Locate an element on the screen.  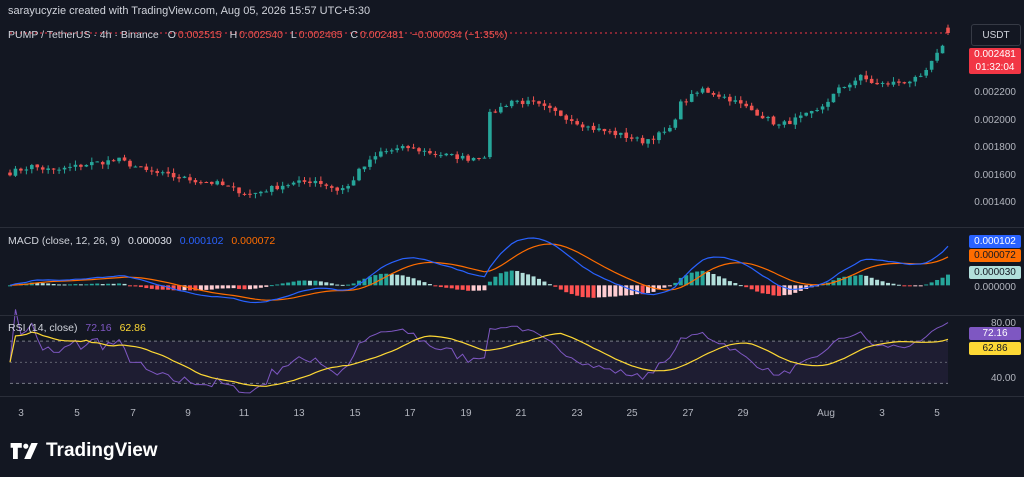
rsi-ma-value: 62.86 is located at coordinates (132, 328).